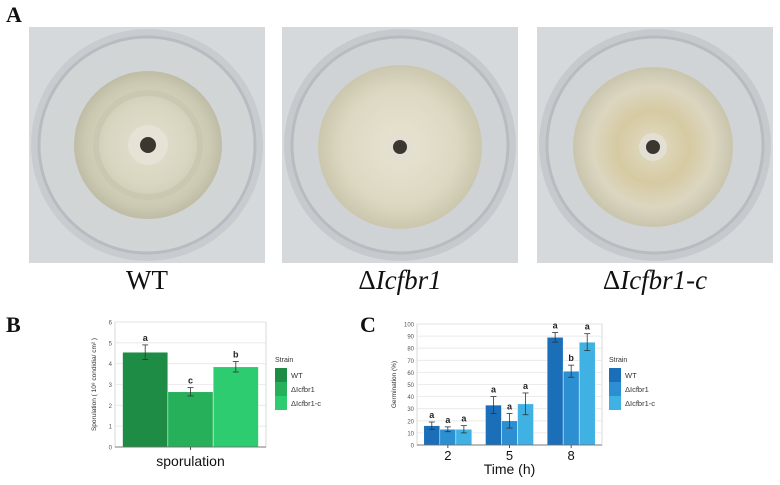 Image resolution: width=780 pixels, height=485 pixels. What do you see at coordinates (400, 280) in the screenshot?
I see `plate-label-deletion: ΔIcfbr1` at bounding box center [400, 280].